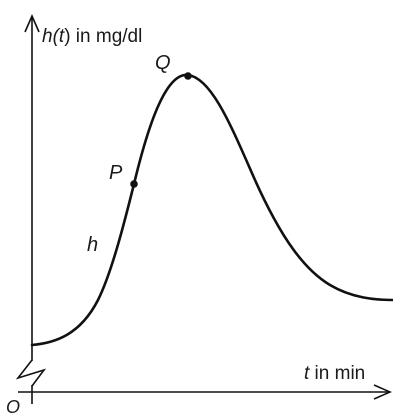 This screenshot has width=393, height=415. Describe the element at coordinates (13, 406) in the screenshot. I see `origin-label: O` at that location.